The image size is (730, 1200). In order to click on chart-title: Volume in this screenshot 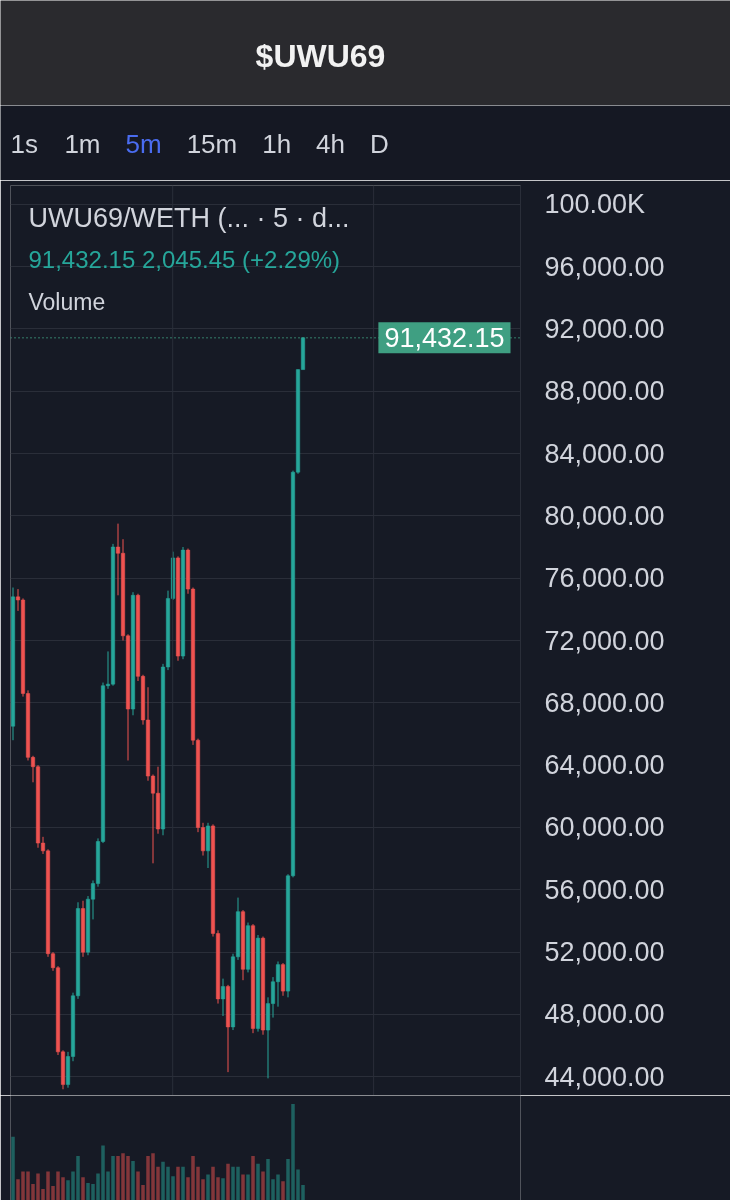, I will do `click(67, 301)`.